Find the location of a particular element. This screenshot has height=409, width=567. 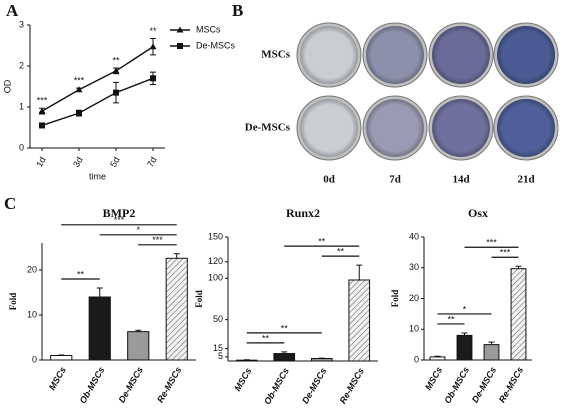

y-tick-label: 15 is located at coordinates (218, 348).